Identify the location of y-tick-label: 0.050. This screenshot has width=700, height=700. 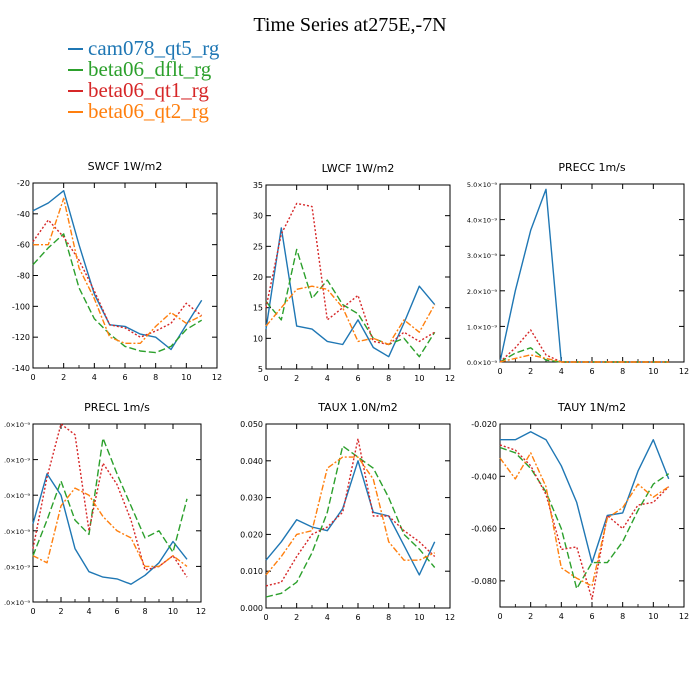
(251, 424).